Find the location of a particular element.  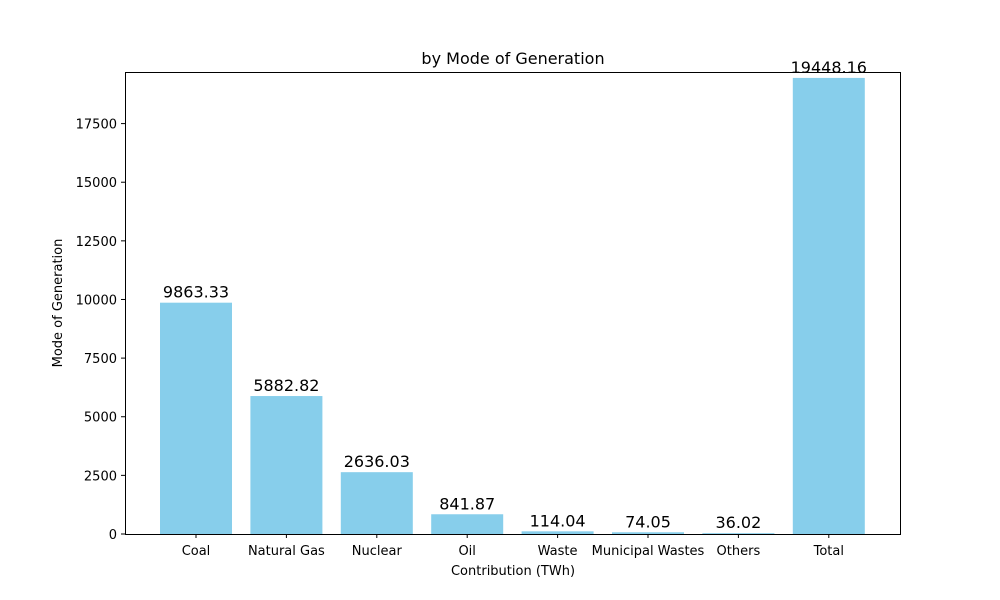

y-tick-label: 15000 is located at coordinates (96, 183).